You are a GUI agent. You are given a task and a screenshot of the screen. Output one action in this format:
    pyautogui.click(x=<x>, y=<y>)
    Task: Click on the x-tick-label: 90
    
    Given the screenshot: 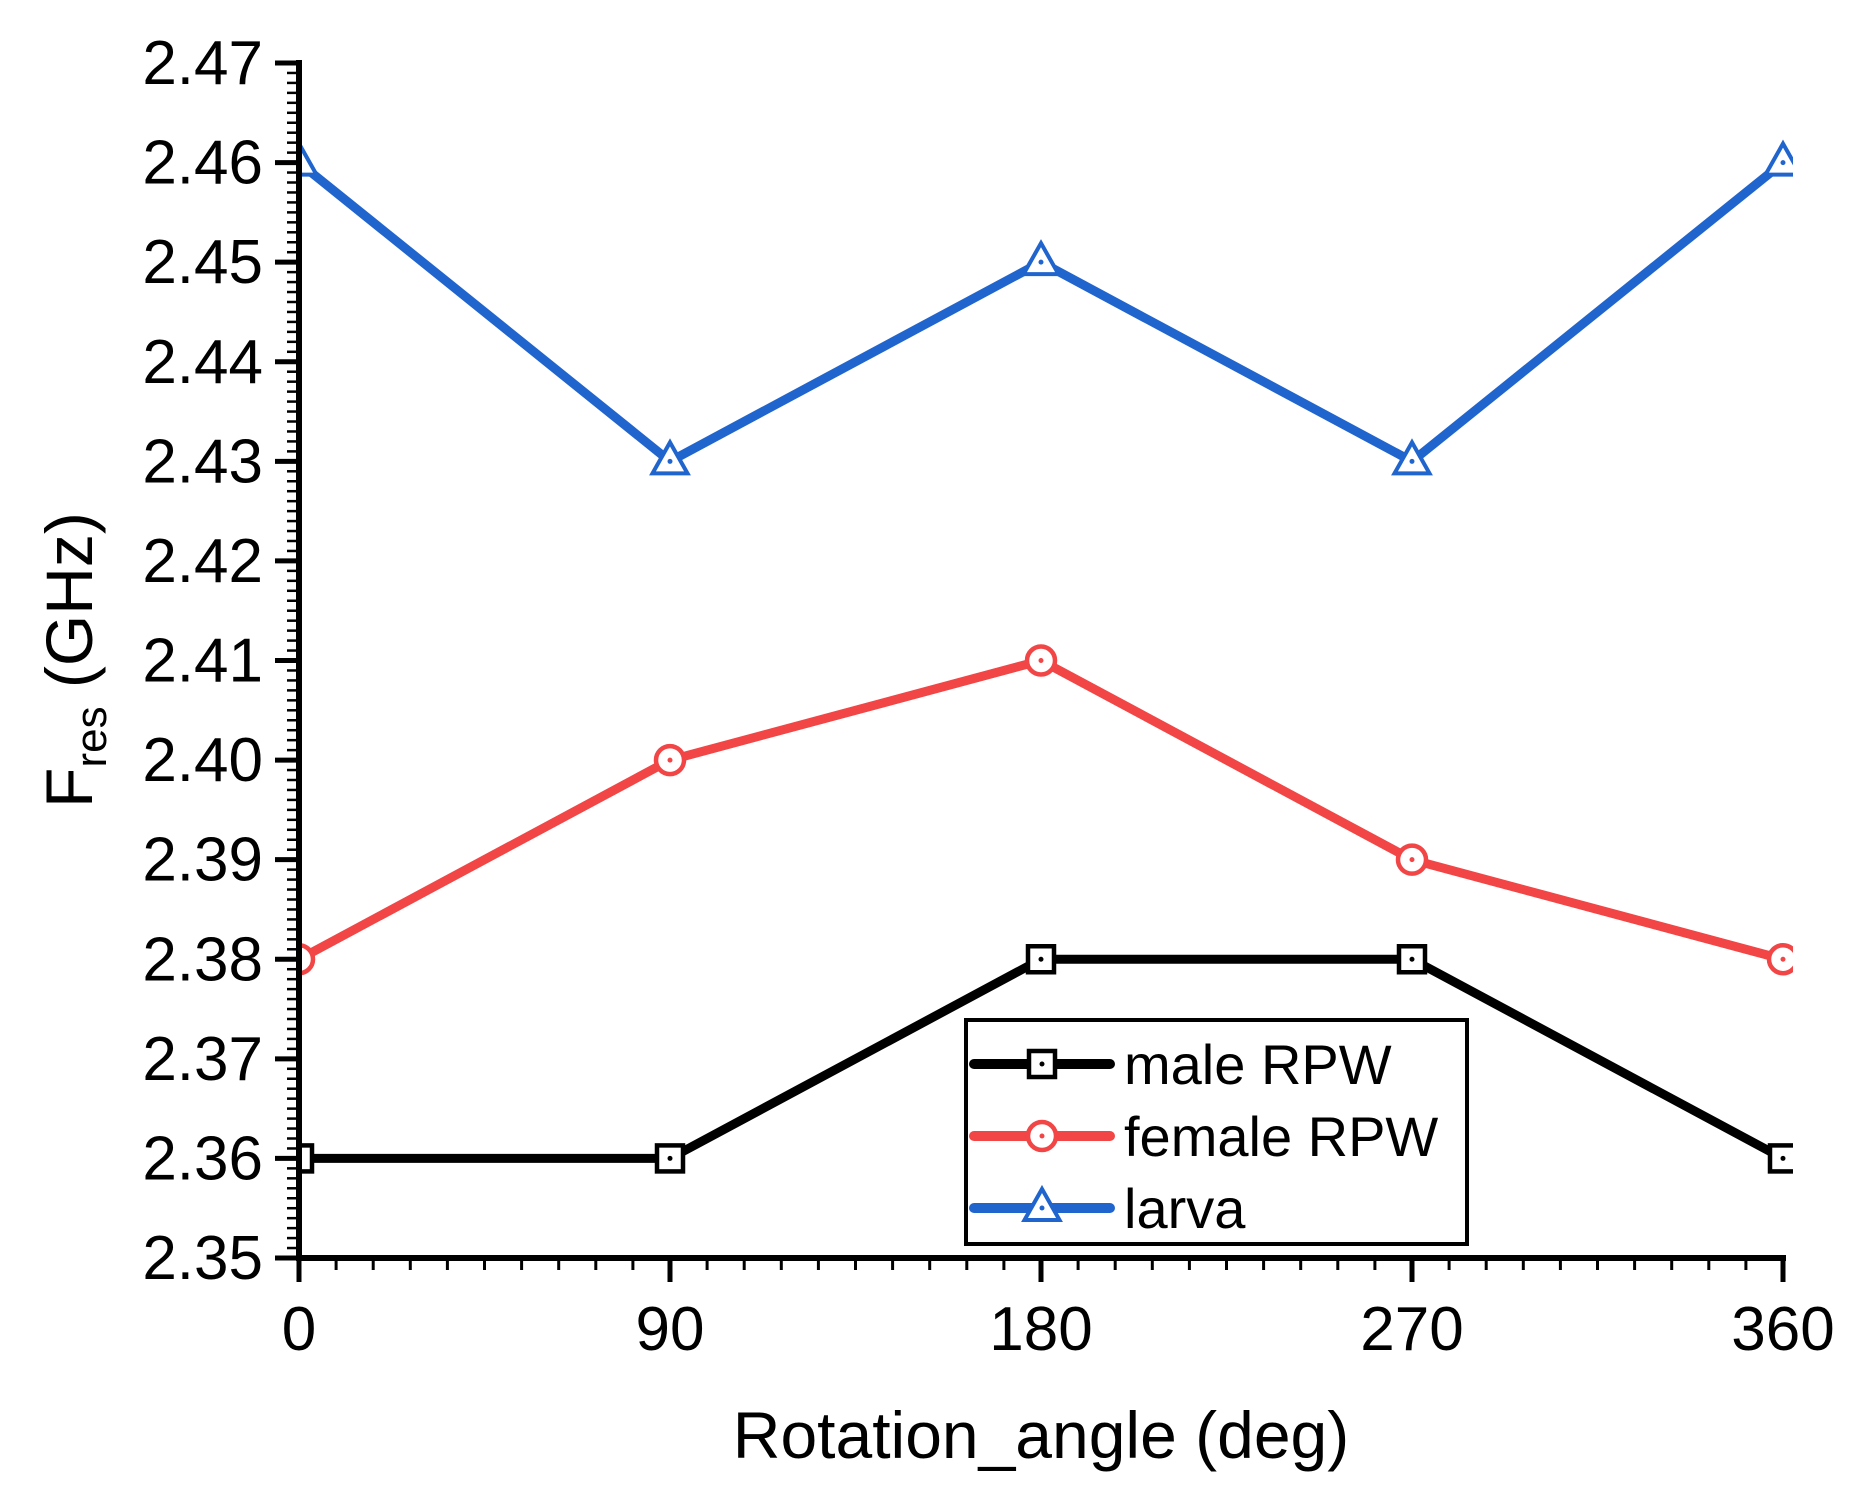 What is the action you would take?
    pyautogui.click(x=670, y=1329)
    